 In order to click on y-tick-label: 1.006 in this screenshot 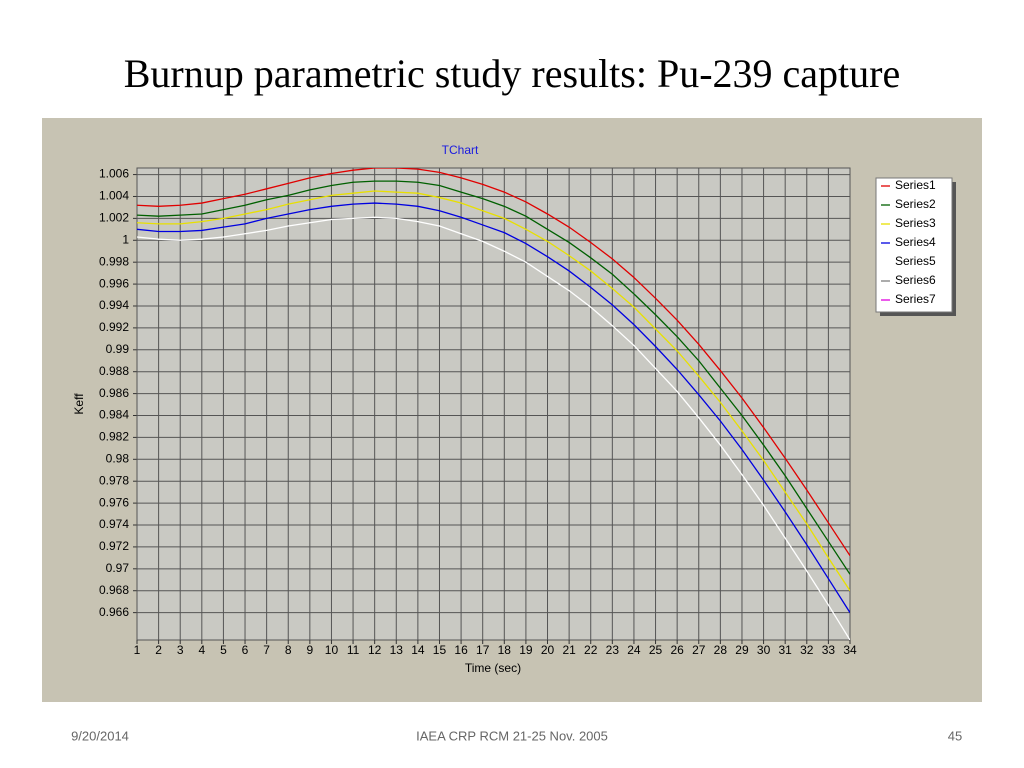, I will do `click(114, 174)`.